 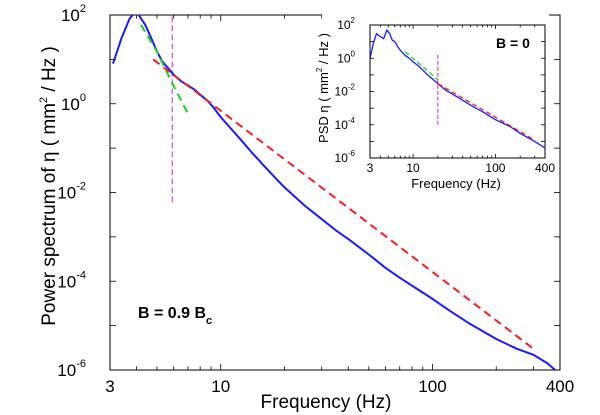 I want to click on inset-x-tick-label: 10, so click(x=413, y=168).